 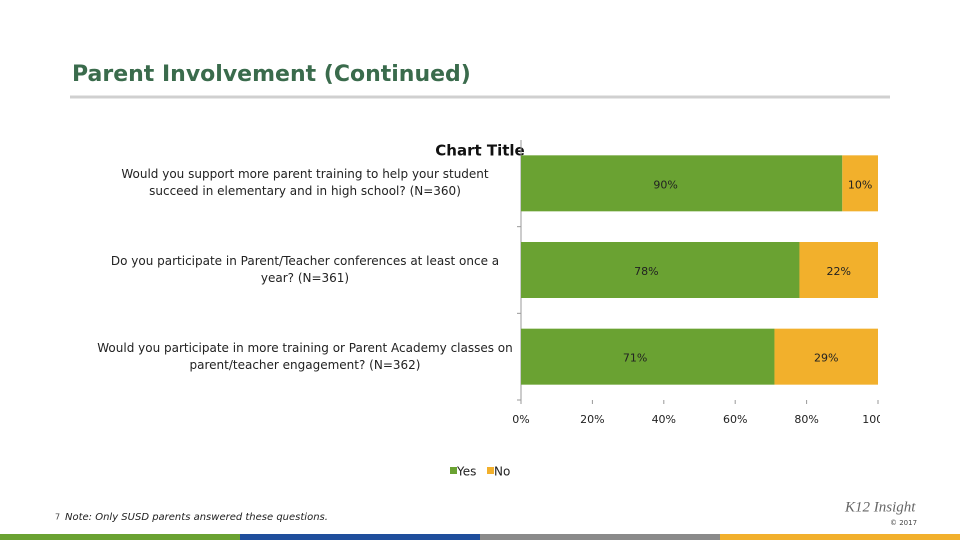 I want to click on value-label: 71%, so click(x=635, y=358).